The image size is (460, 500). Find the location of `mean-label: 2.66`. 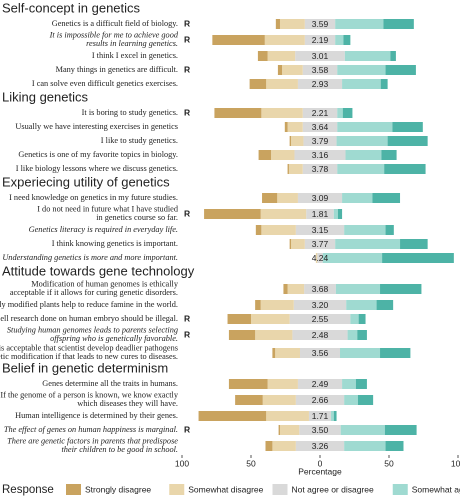

mean-label: 2.66 is located at coordinates (320, 400).